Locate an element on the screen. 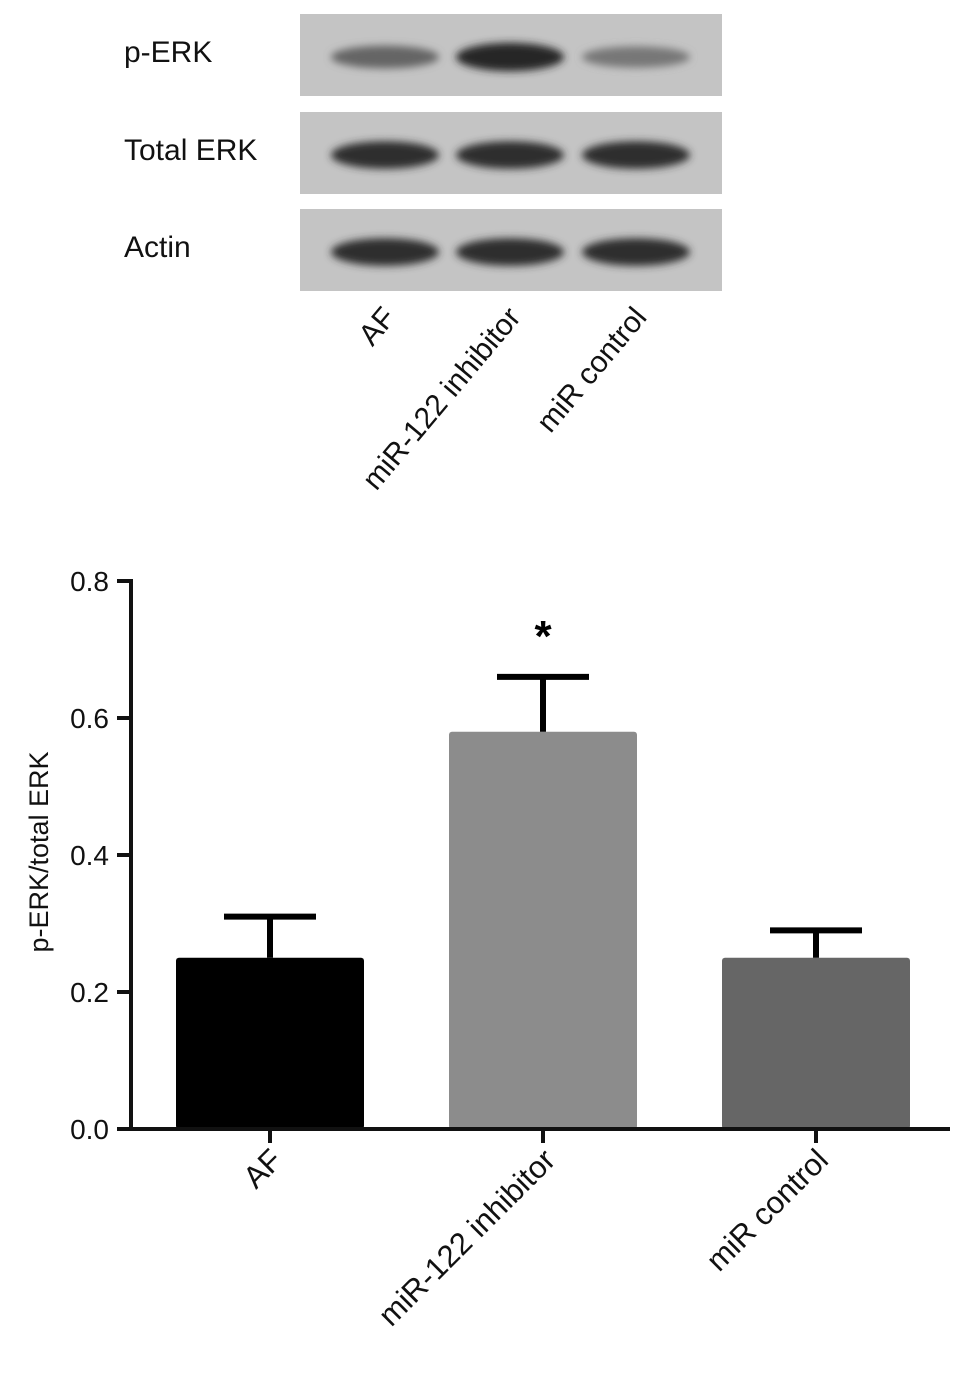 The image size is (969, 1382). blot-row-label: Total ERK is located at coordinates (190, 150).